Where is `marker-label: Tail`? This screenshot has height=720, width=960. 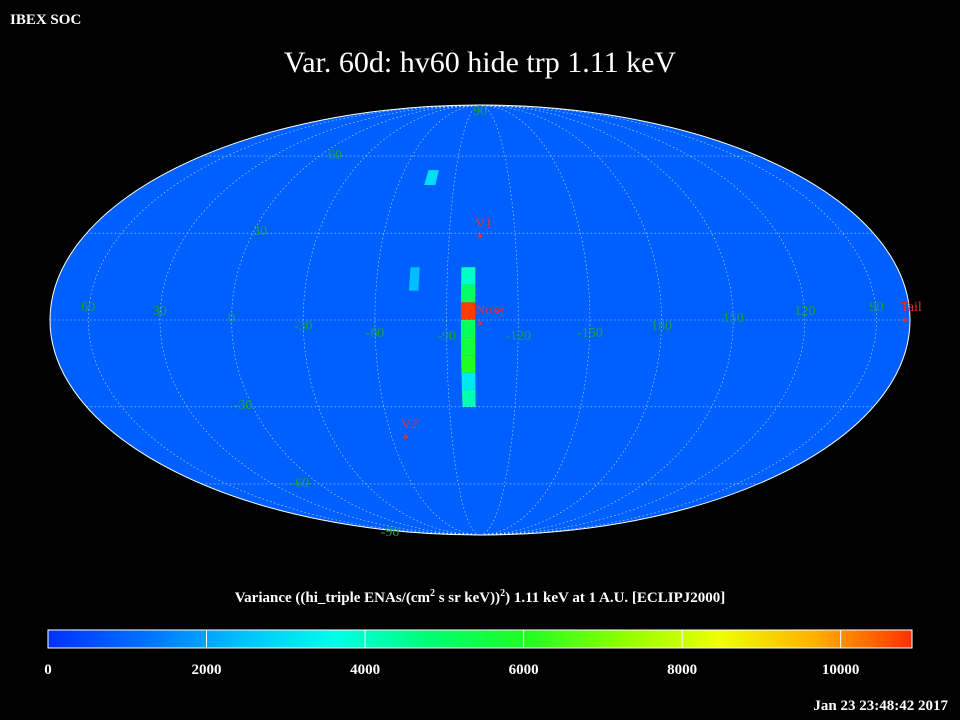
marker-label: Tail is located at coordinates (911, 307).